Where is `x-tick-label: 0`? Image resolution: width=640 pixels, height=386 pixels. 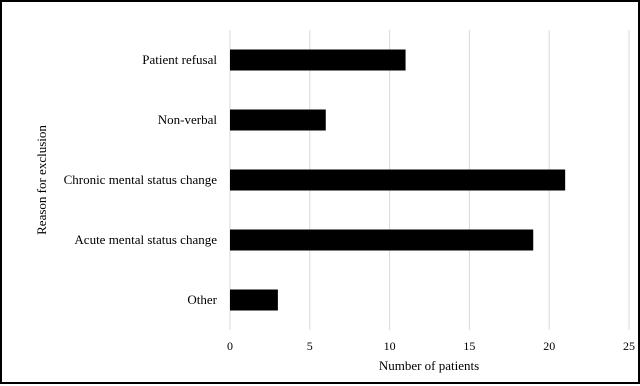
x-tick-label: 0 is located at coordinates (230, 346).